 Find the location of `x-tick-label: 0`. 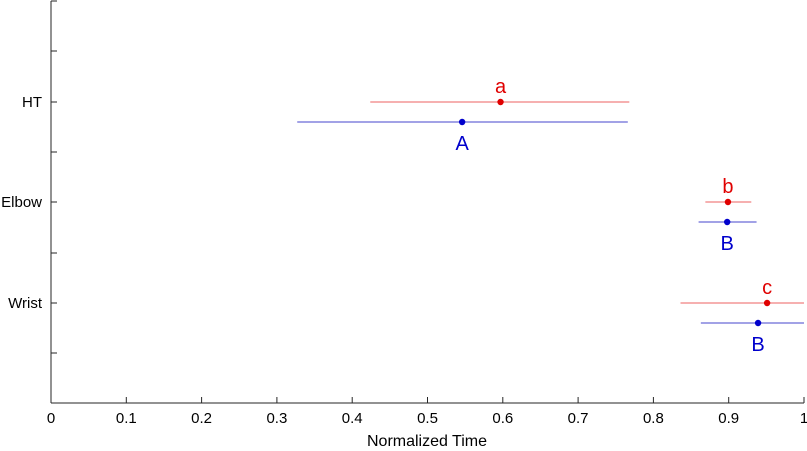

x-tick-label: 0 is located at coordinates (51, 418).